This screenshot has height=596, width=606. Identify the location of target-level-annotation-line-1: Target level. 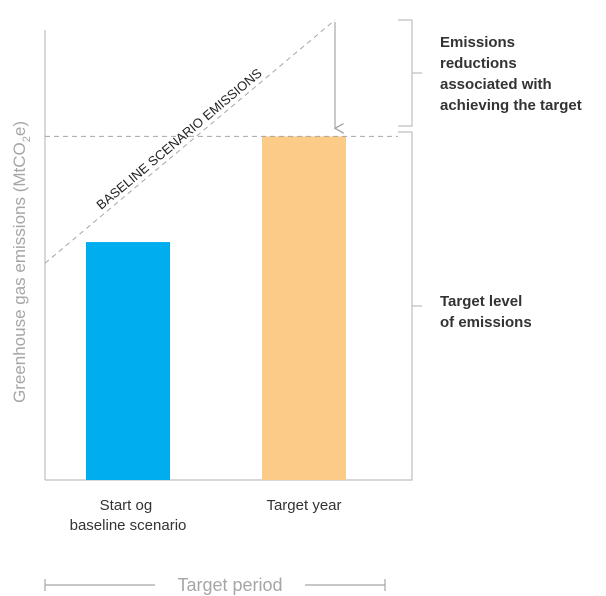
(481, 301).